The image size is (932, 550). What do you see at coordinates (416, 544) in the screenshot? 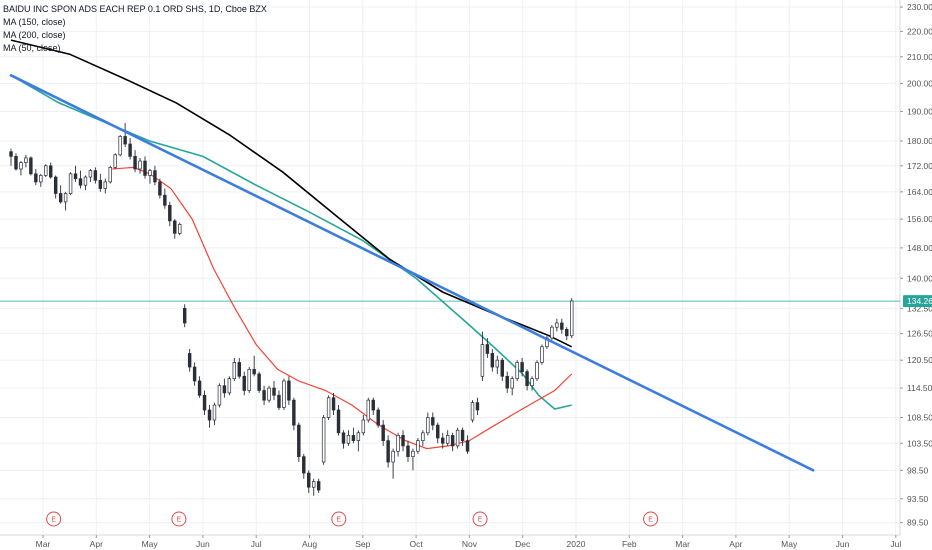
I see `xtick-label: Oct` at bounding box center [416, 544].